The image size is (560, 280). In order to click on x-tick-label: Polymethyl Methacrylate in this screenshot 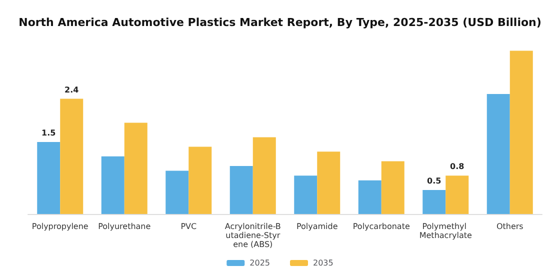, I will do `click(445, 231)`.